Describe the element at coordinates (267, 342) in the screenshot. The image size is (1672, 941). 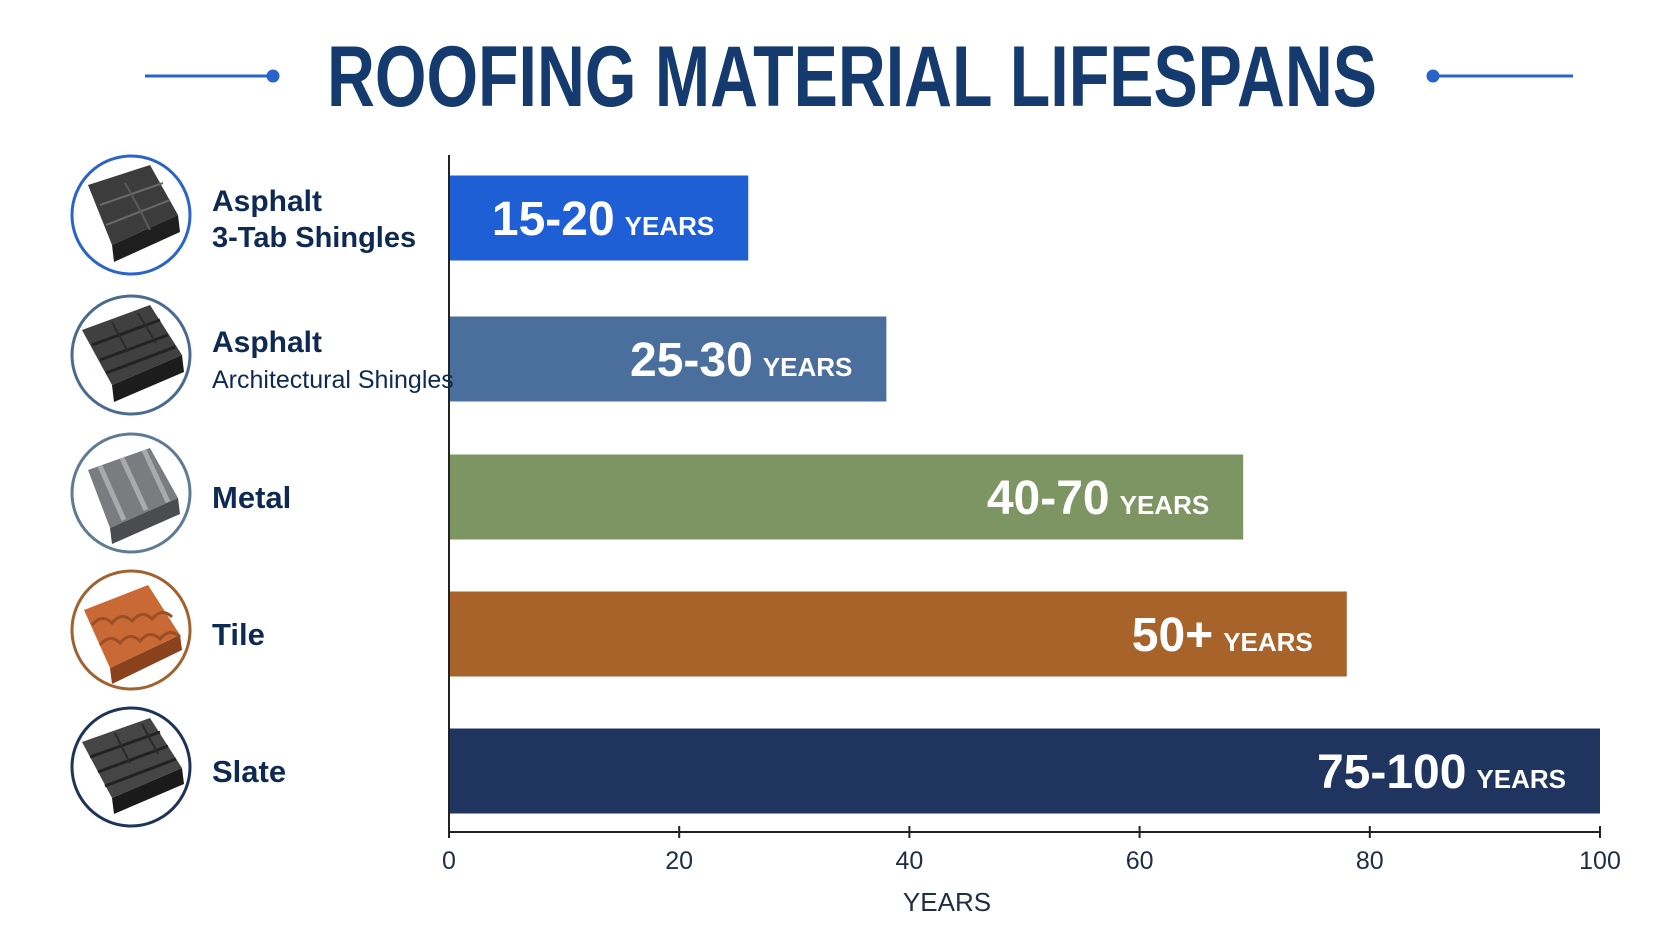
I see `category-label-1-line1: Asphalt` at that location.